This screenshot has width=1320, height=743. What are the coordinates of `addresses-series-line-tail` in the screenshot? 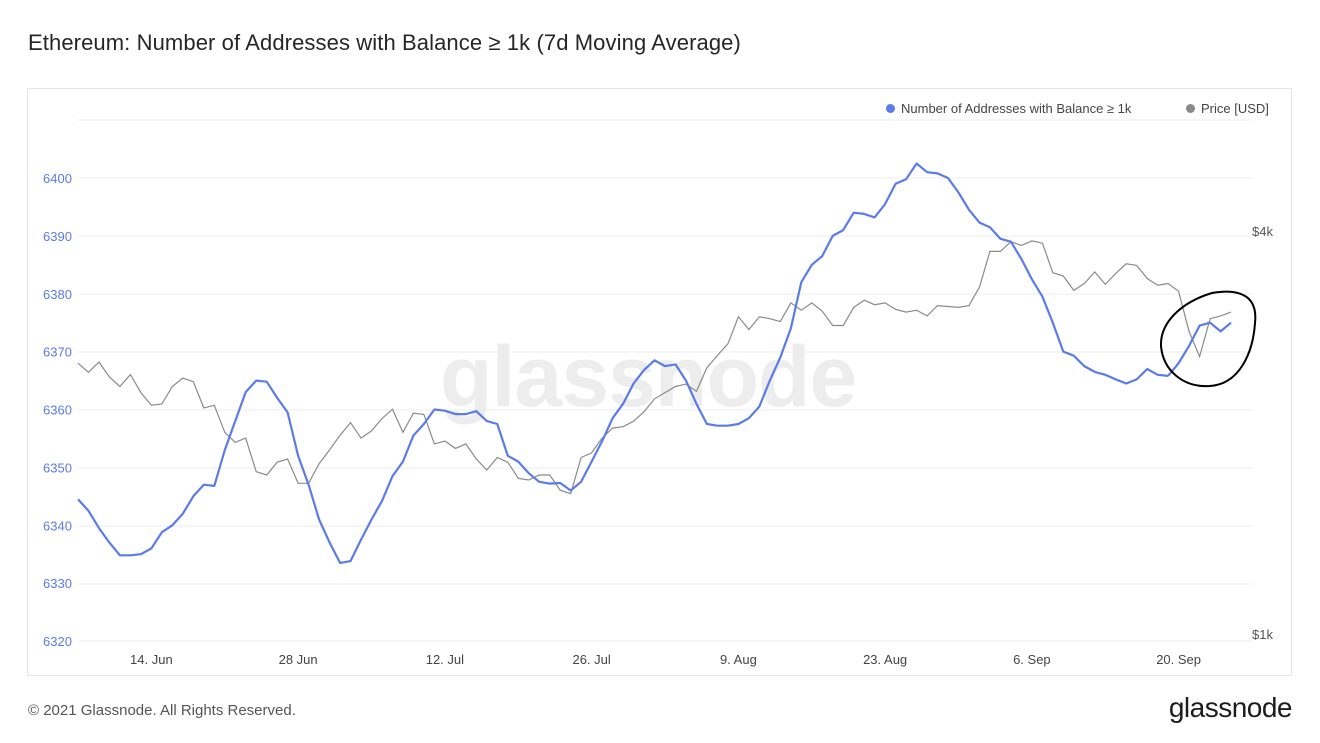 It's located at (1199, 349).